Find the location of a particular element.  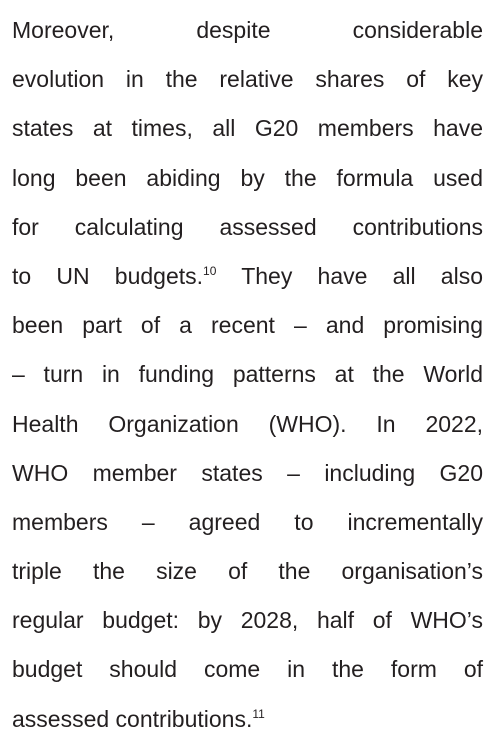

text-line: for calculating assessed contributions is located at coordinates (247, 227).